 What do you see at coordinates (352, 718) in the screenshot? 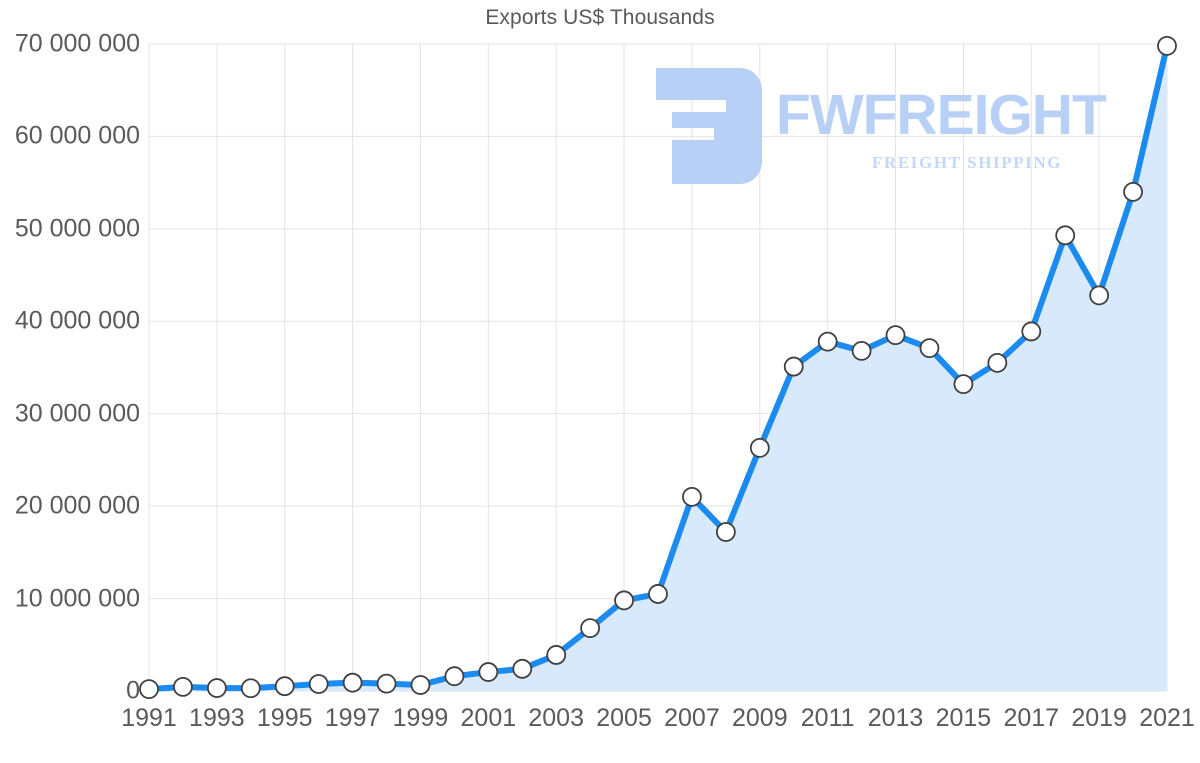
I see `x-axis-tick-label: 1997` at bounding box center [352, 718].